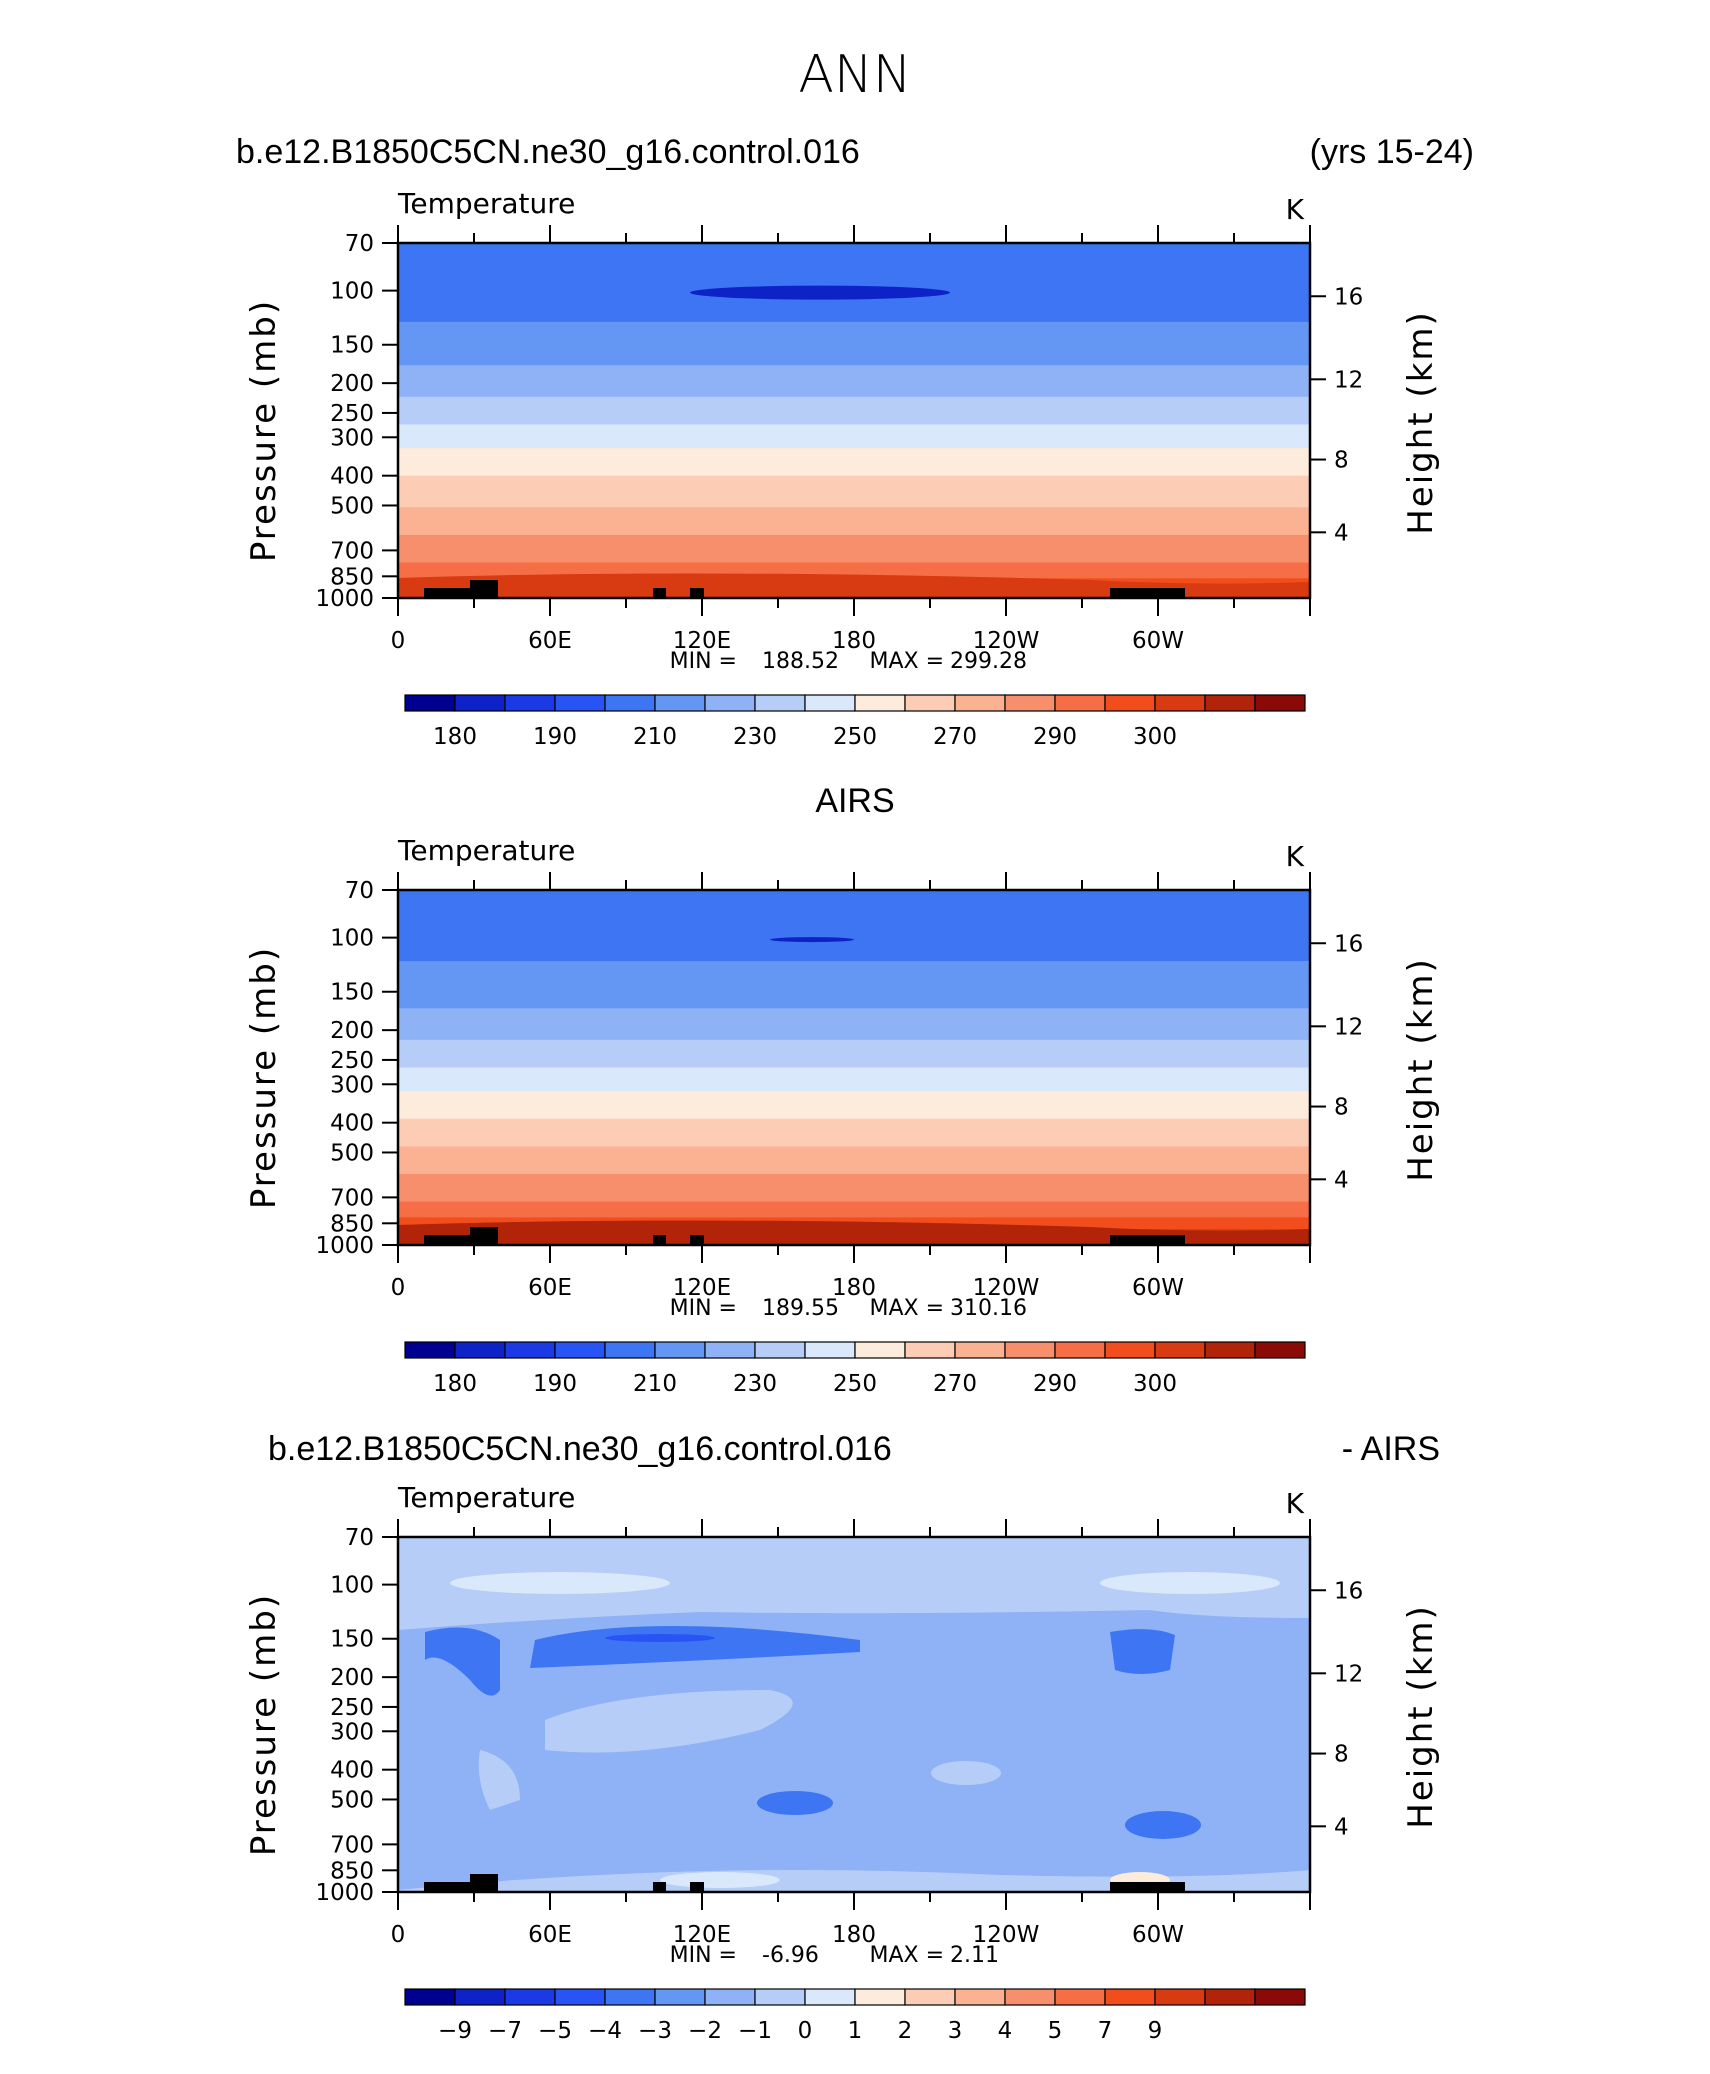  What do you see at coordinates (1348, 944) in the screenshot?
I see `y2-tick-label: 16` at bounding box center [1348, 944].